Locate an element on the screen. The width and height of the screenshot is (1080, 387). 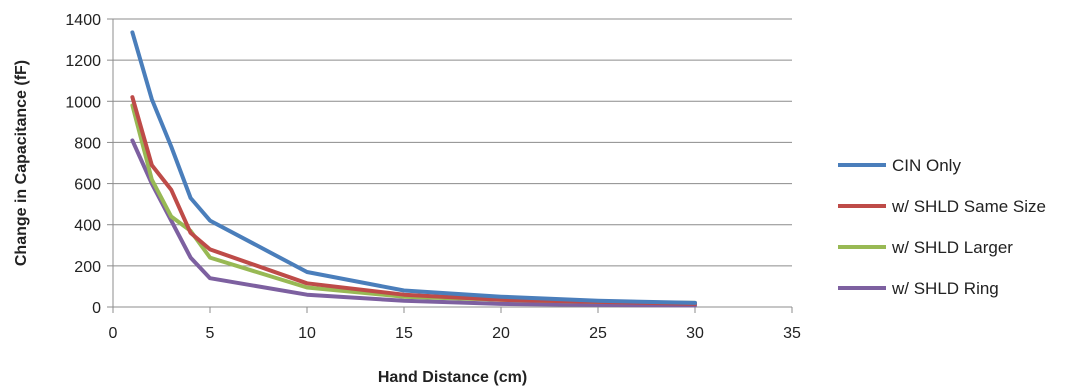
y-tick-label: 400 is located at coordinates (87, 226).